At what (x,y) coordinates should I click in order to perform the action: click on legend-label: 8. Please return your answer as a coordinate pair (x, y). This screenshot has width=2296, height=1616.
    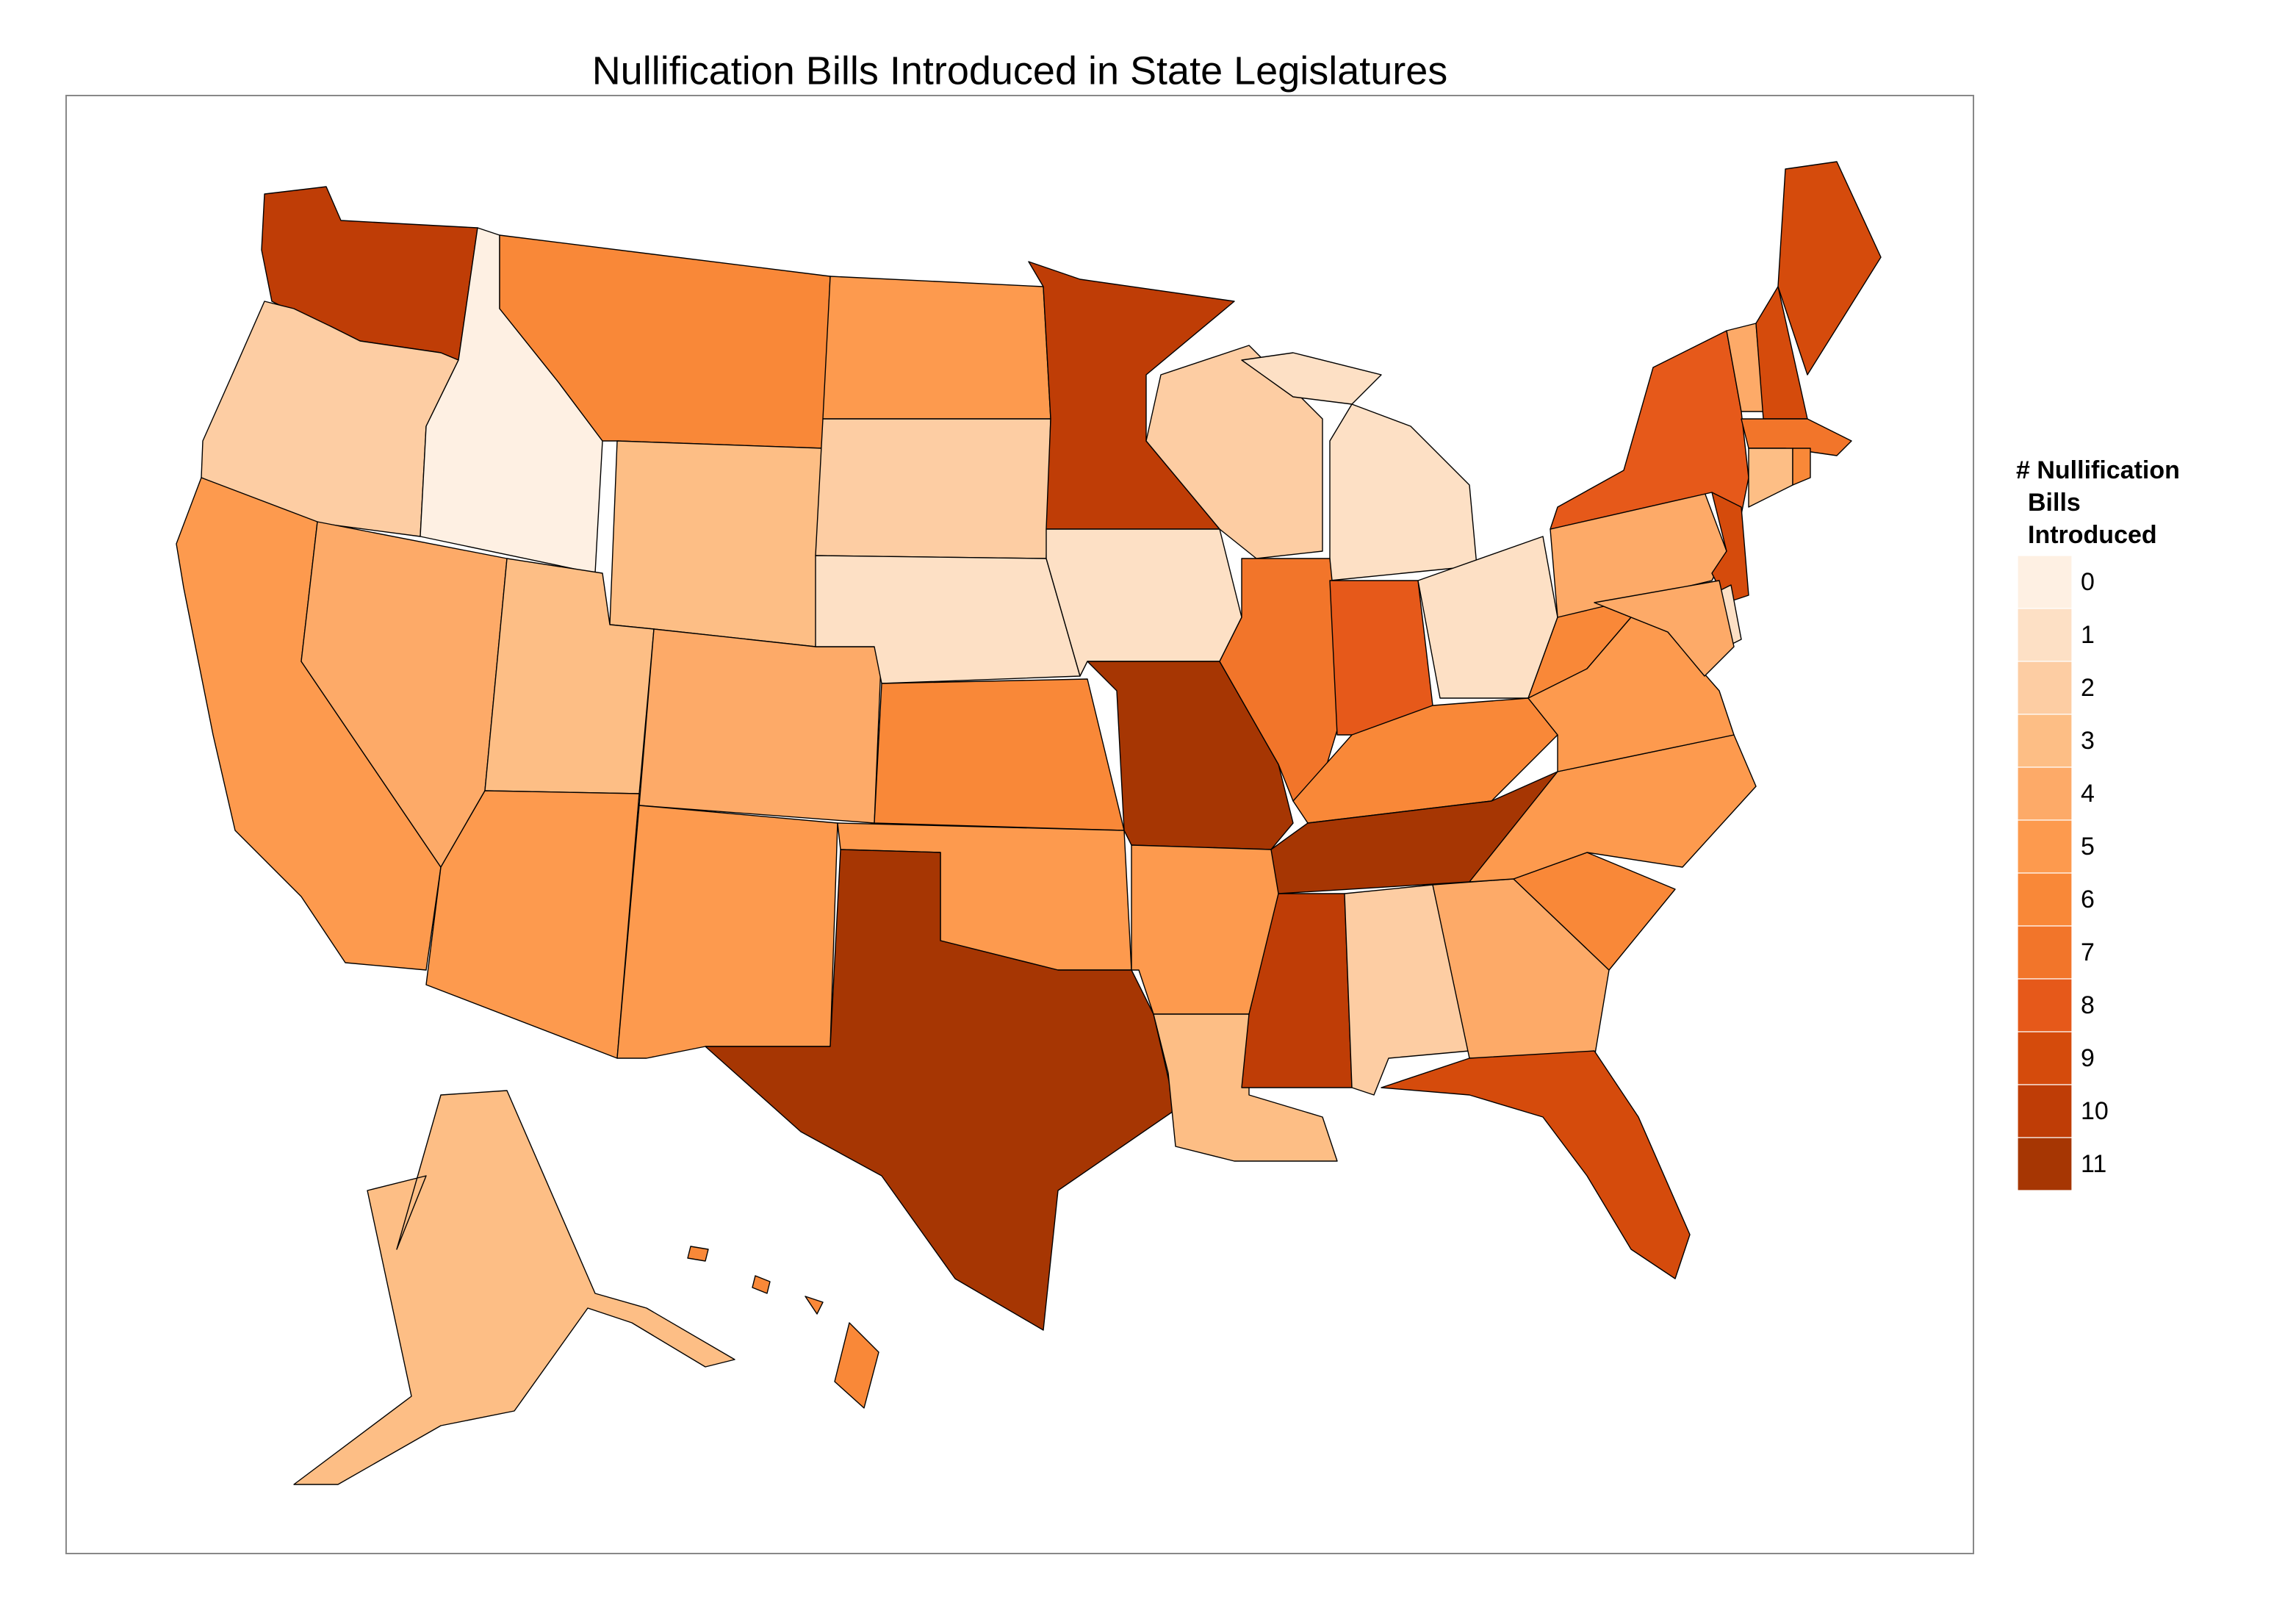
    Looking at the image, I should click on (2088, 1005).